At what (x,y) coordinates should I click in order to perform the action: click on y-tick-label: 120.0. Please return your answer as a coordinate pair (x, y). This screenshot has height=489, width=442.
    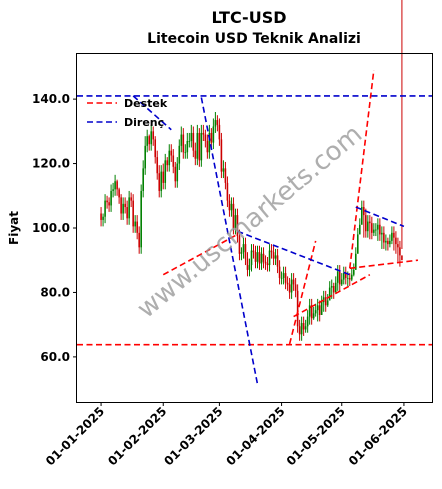
    Looking at the image, I should click on (51, 164).